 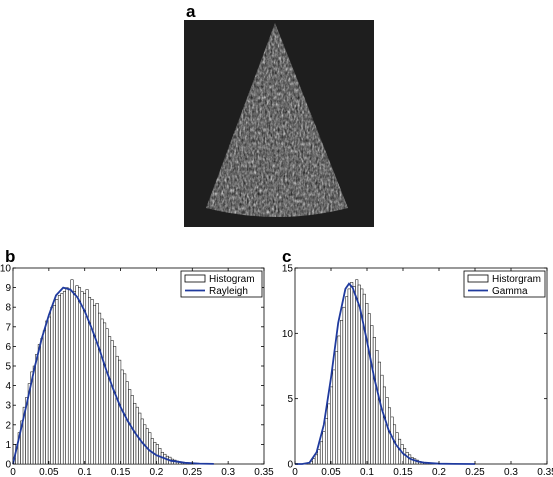 I want to click on x-tick-label: 0, so click(x=295, y=472).